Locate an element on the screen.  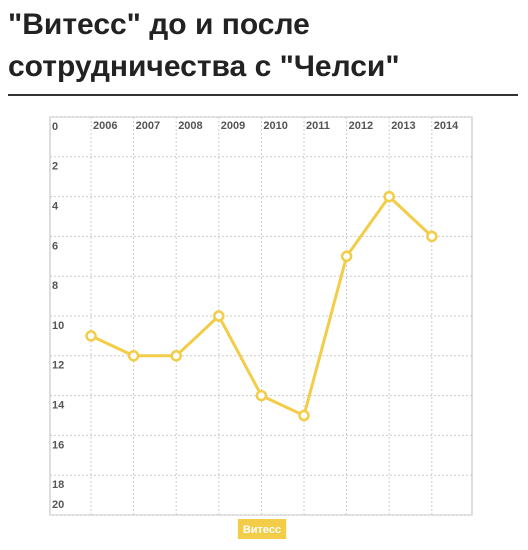
legend-label: Витесс is located at coordinates (262, 530).